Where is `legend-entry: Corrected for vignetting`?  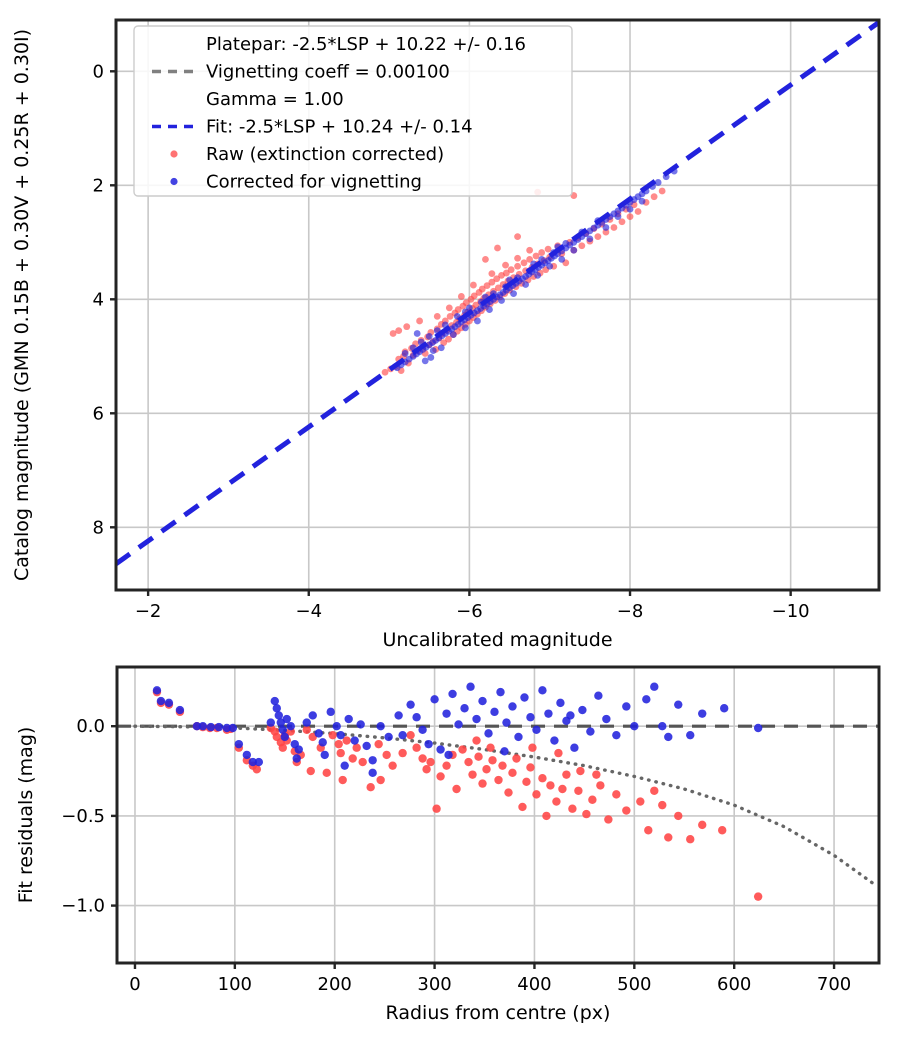
legend-entry: Corrected for vignetting is located at coordinates (296, 182).